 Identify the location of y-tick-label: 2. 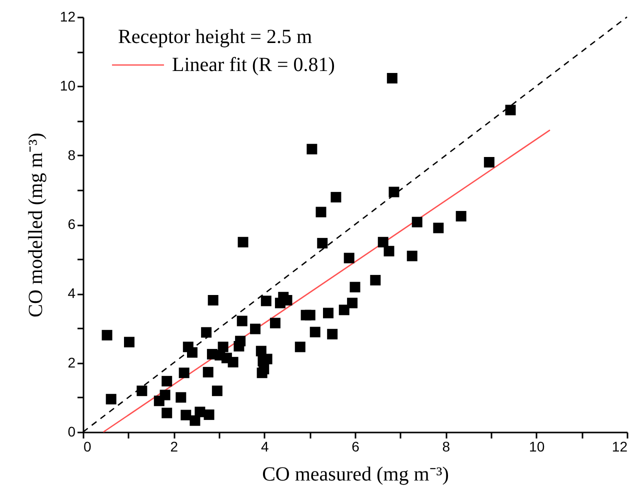
(72, 362).